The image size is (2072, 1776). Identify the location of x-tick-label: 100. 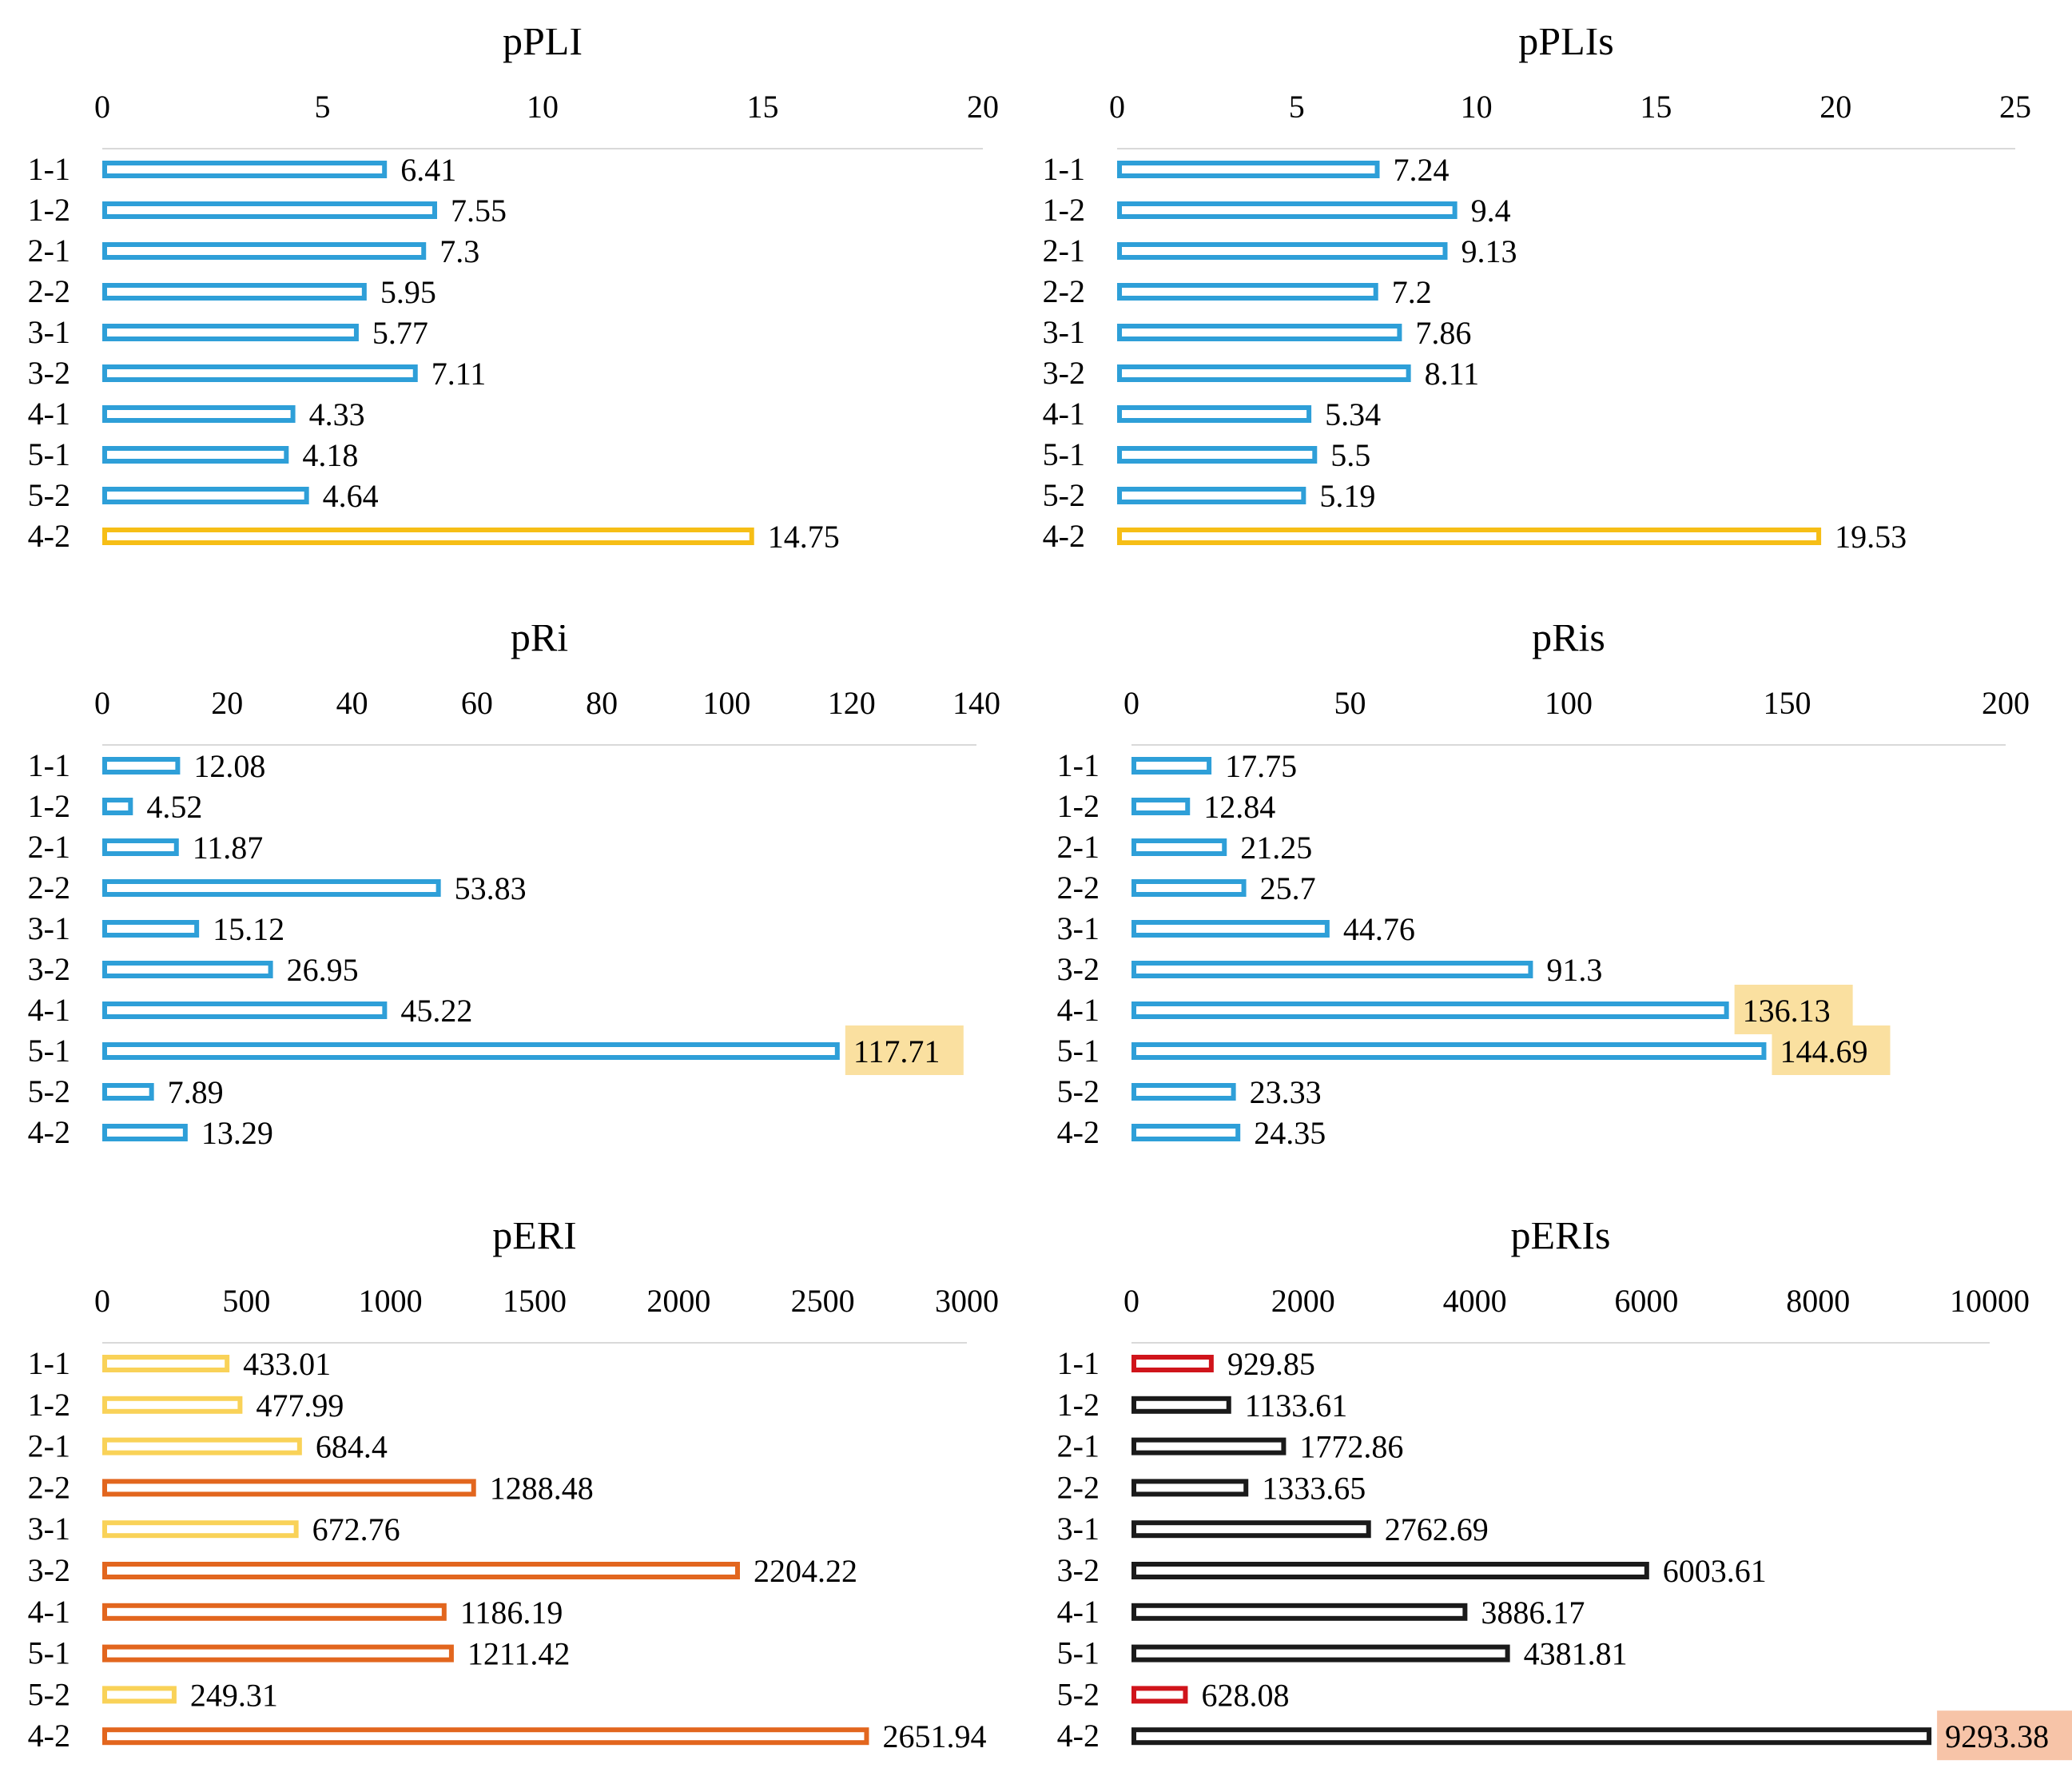
(1569, 703).